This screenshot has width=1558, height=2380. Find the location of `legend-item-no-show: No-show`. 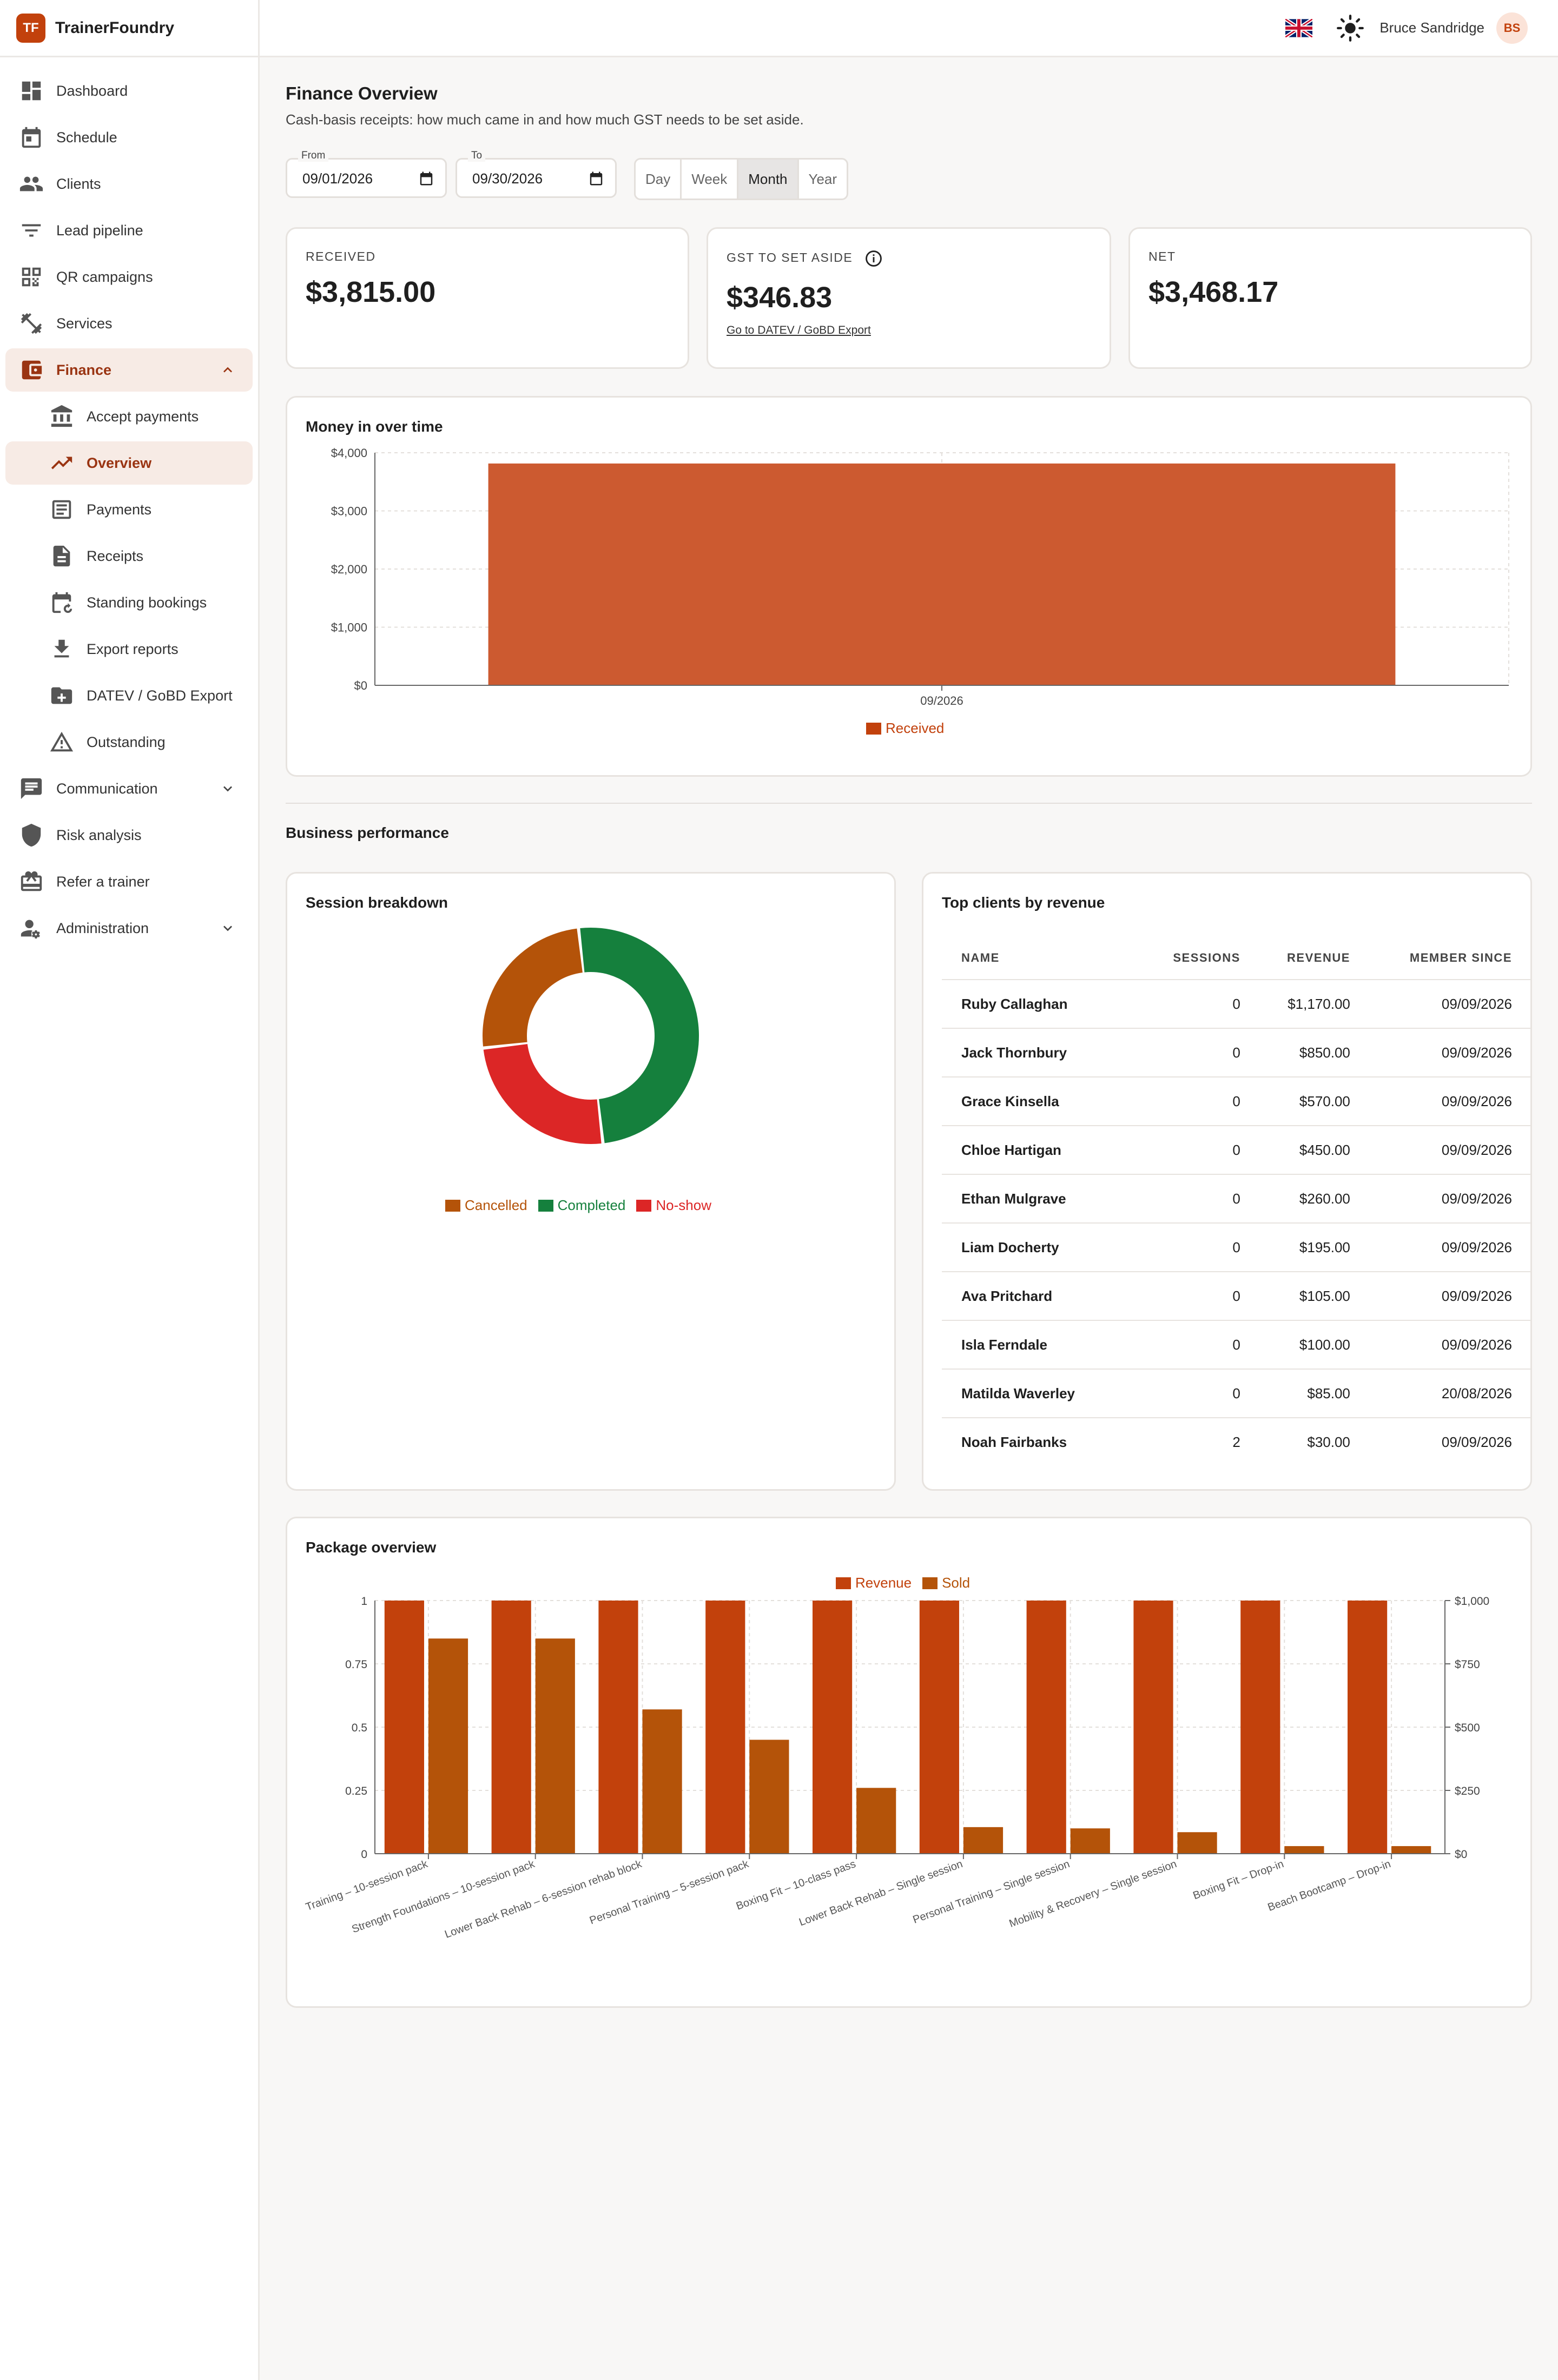

legend-item-no-show: No-show is located at coordinates (673, 1205).